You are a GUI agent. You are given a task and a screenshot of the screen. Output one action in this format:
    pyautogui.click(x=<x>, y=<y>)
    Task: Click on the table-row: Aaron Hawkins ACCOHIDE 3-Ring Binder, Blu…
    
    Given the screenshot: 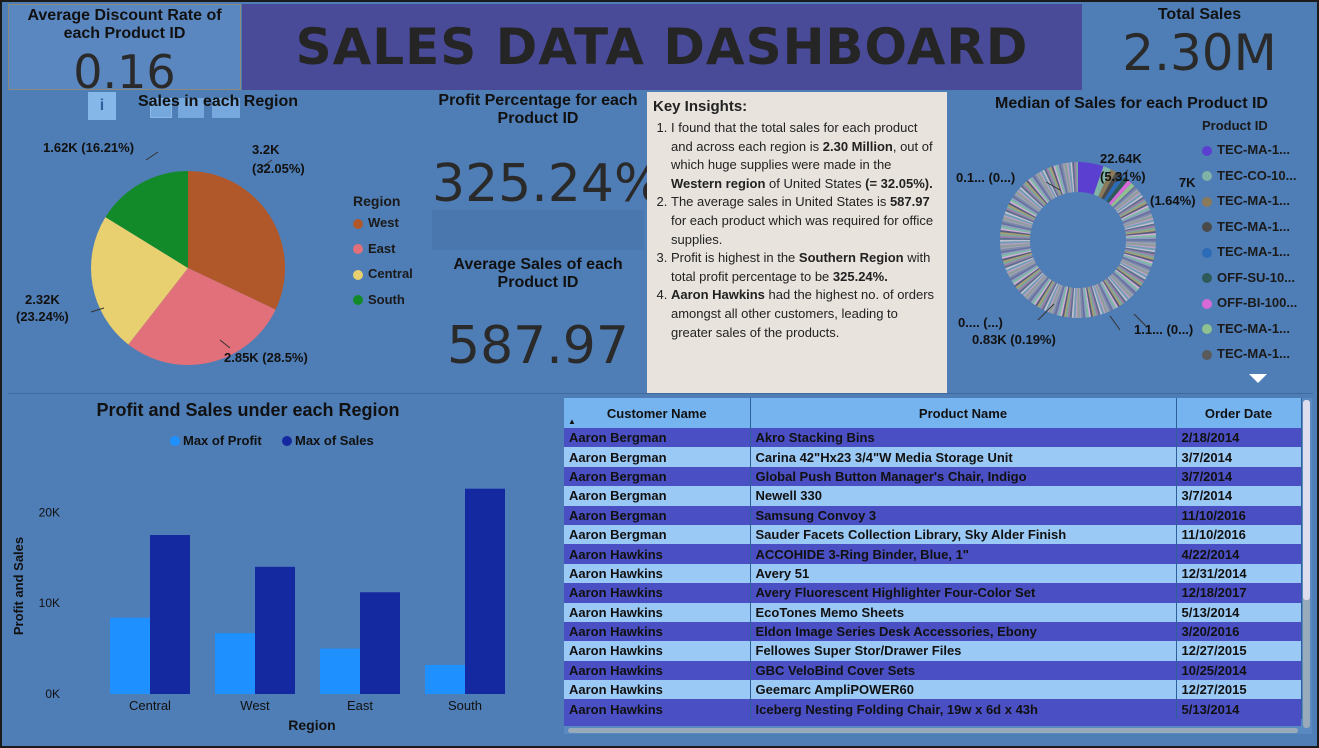 What is the action you would take?
    pyautogui.click(x=933, y=554)
    